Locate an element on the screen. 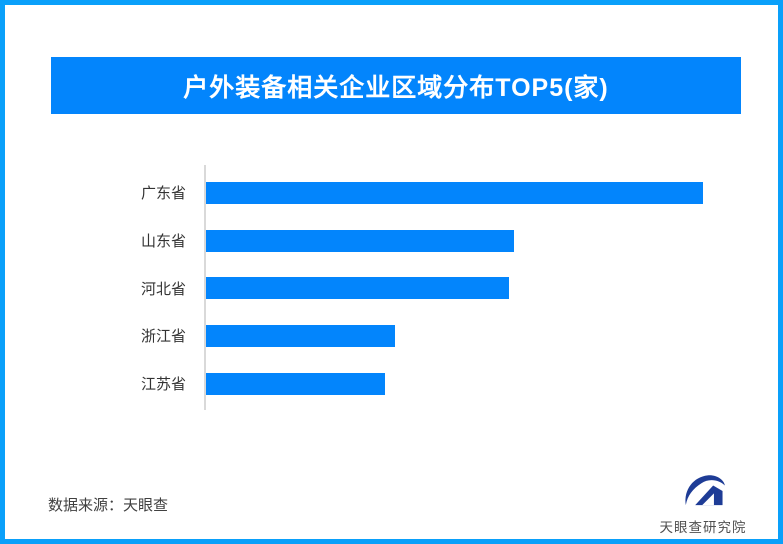 The image size is (783, 544). data-source-note: 数据来源：天眼查 is located at coordinates (108, 505).